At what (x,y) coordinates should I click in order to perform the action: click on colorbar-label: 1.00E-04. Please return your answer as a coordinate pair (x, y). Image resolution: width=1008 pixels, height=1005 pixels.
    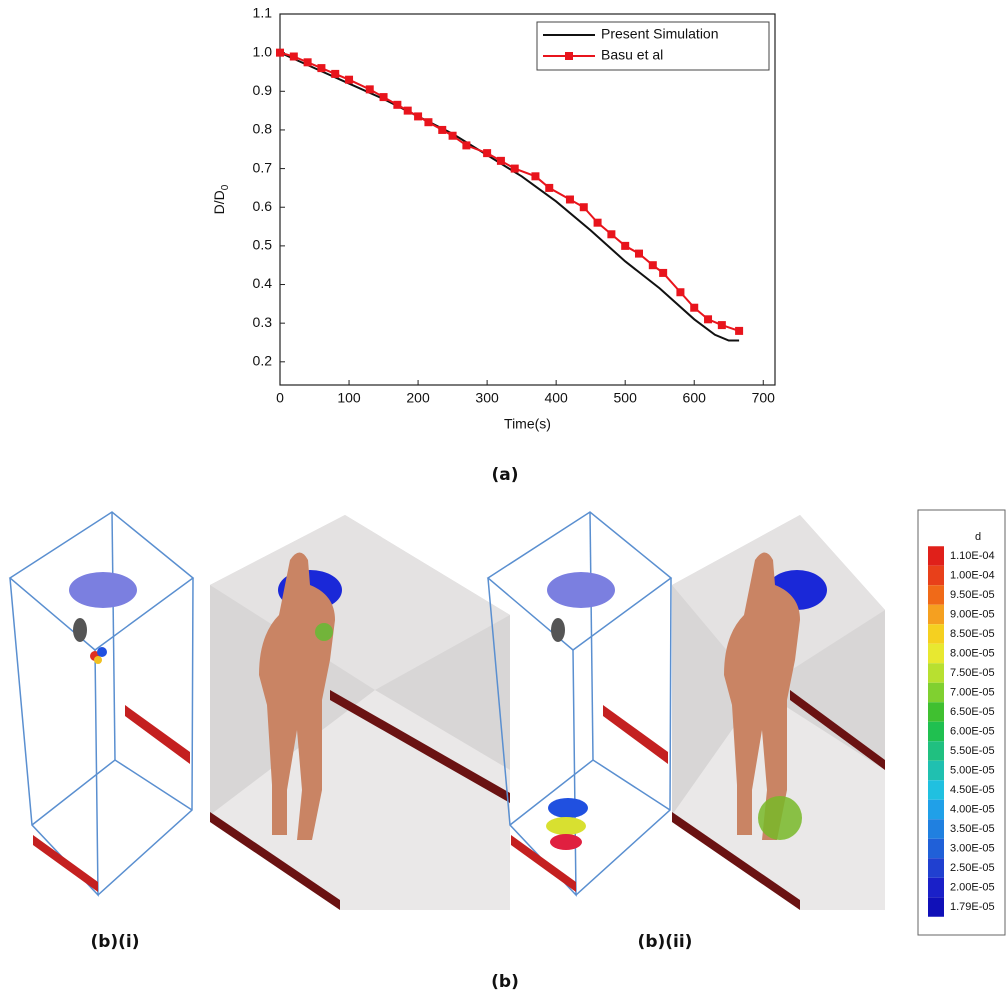
    Looking at the image, I should click on (972, 575).